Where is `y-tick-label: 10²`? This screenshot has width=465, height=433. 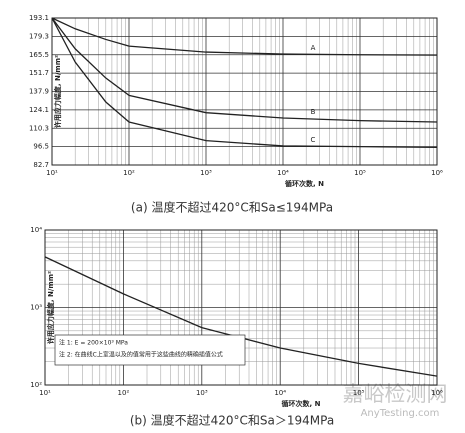 y-tick-label: 10² is located at coordinates (36, 385).